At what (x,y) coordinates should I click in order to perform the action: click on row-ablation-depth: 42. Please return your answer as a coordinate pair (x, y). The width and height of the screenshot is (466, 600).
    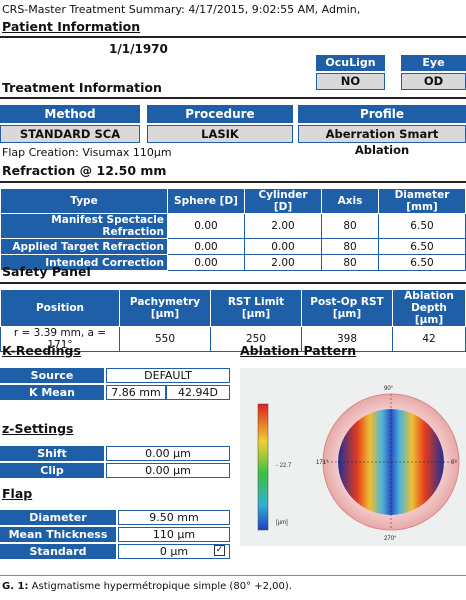
    Looking at the image, I should click on (429, 339).